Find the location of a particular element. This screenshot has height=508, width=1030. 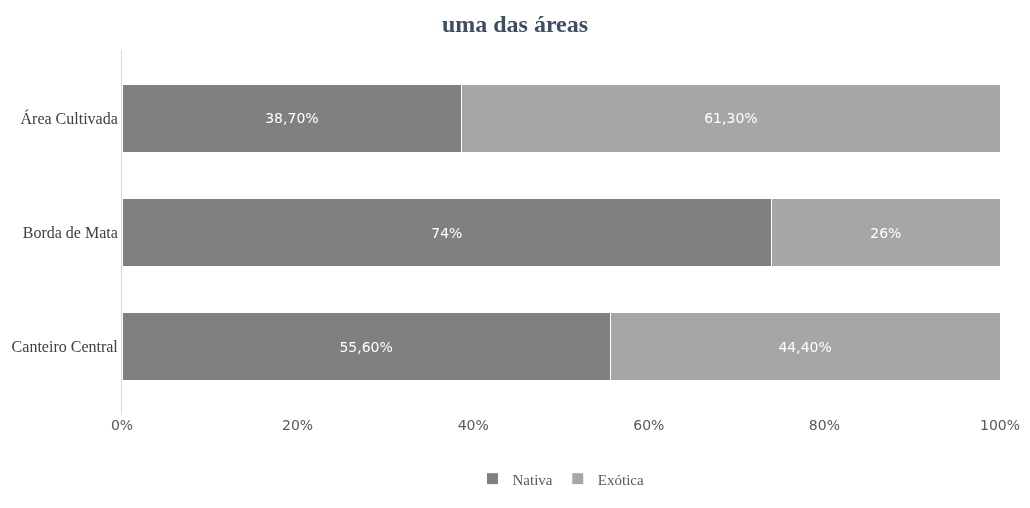

x-tick-label: 60% is located at coordinates (649, 425).